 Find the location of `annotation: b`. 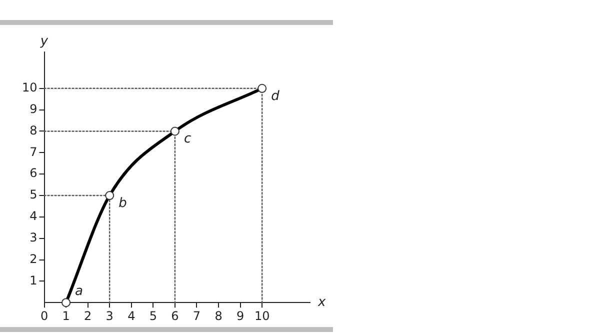

annotation: b is located at coordinates (122, 203).